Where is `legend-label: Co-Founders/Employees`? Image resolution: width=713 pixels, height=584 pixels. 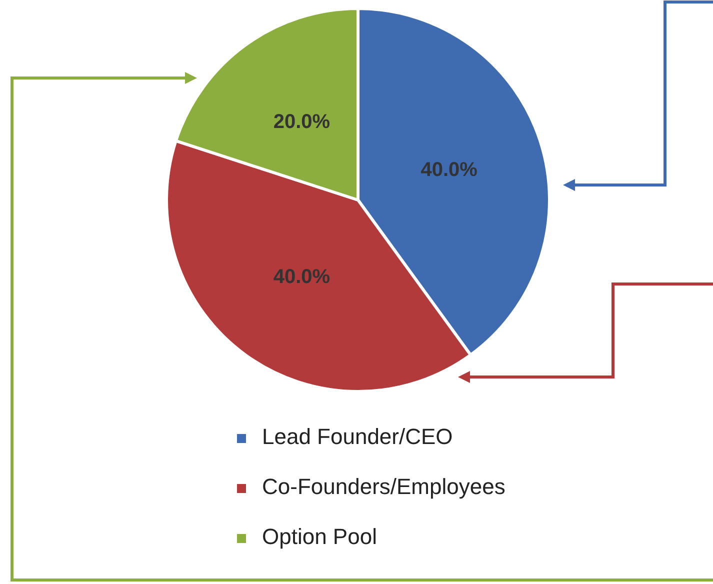 legend-label: Co-Founders/Employees is located at coordinates (384, 487).